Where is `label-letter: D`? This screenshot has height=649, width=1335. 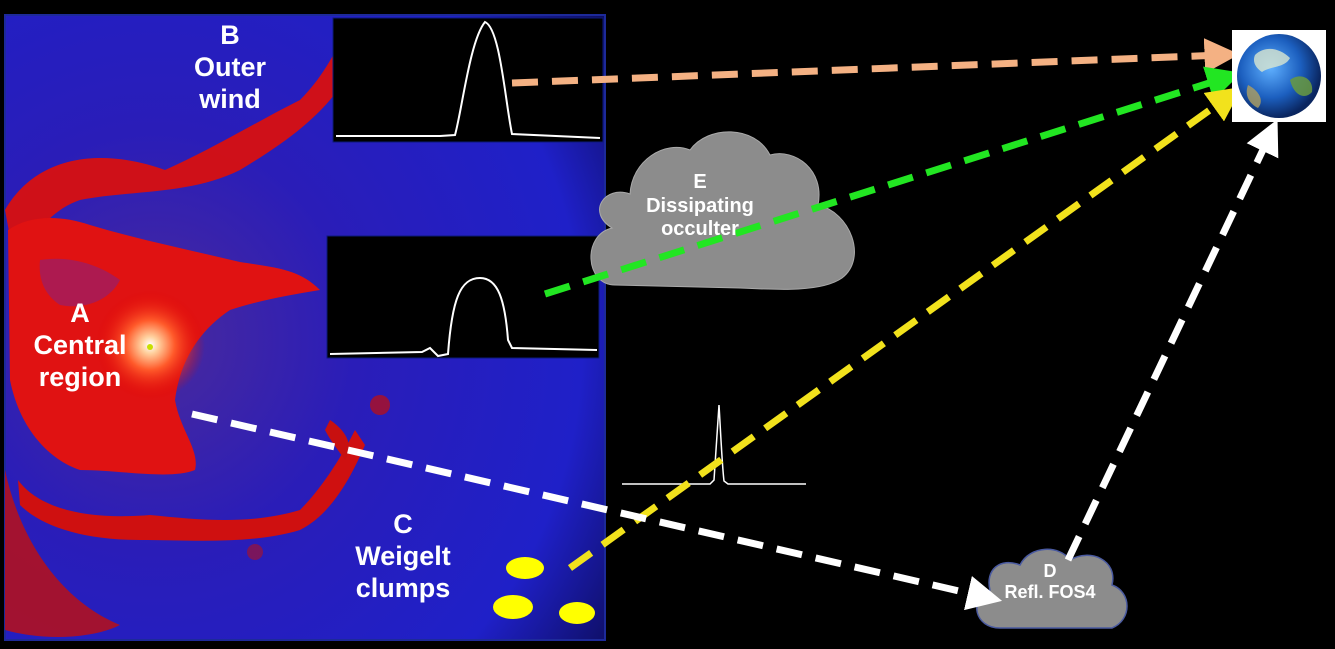
label-letter: D is located at coordinates (1050, 571).